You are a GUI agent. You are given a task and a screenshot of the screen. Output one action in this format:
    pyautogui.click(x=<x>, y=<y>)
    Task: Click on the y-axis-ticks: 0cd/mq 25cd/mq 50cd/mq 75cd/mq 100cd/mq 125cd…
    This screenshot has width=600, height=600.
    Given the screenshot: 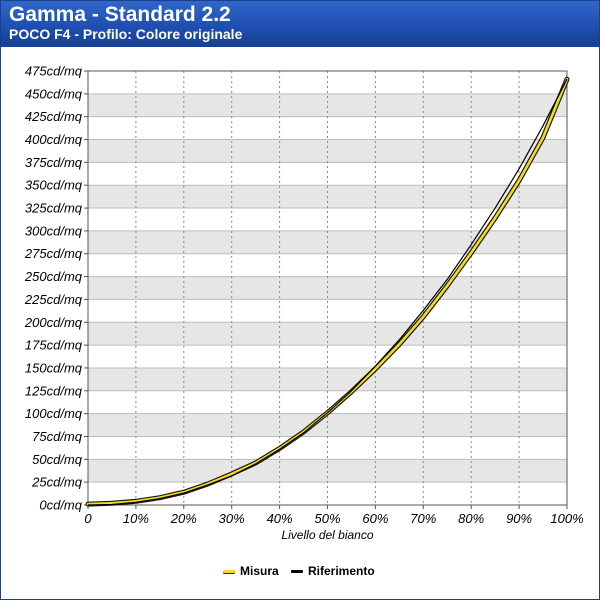 What is the action you would take?
    pyautogui.click(x=56, y=288)
    